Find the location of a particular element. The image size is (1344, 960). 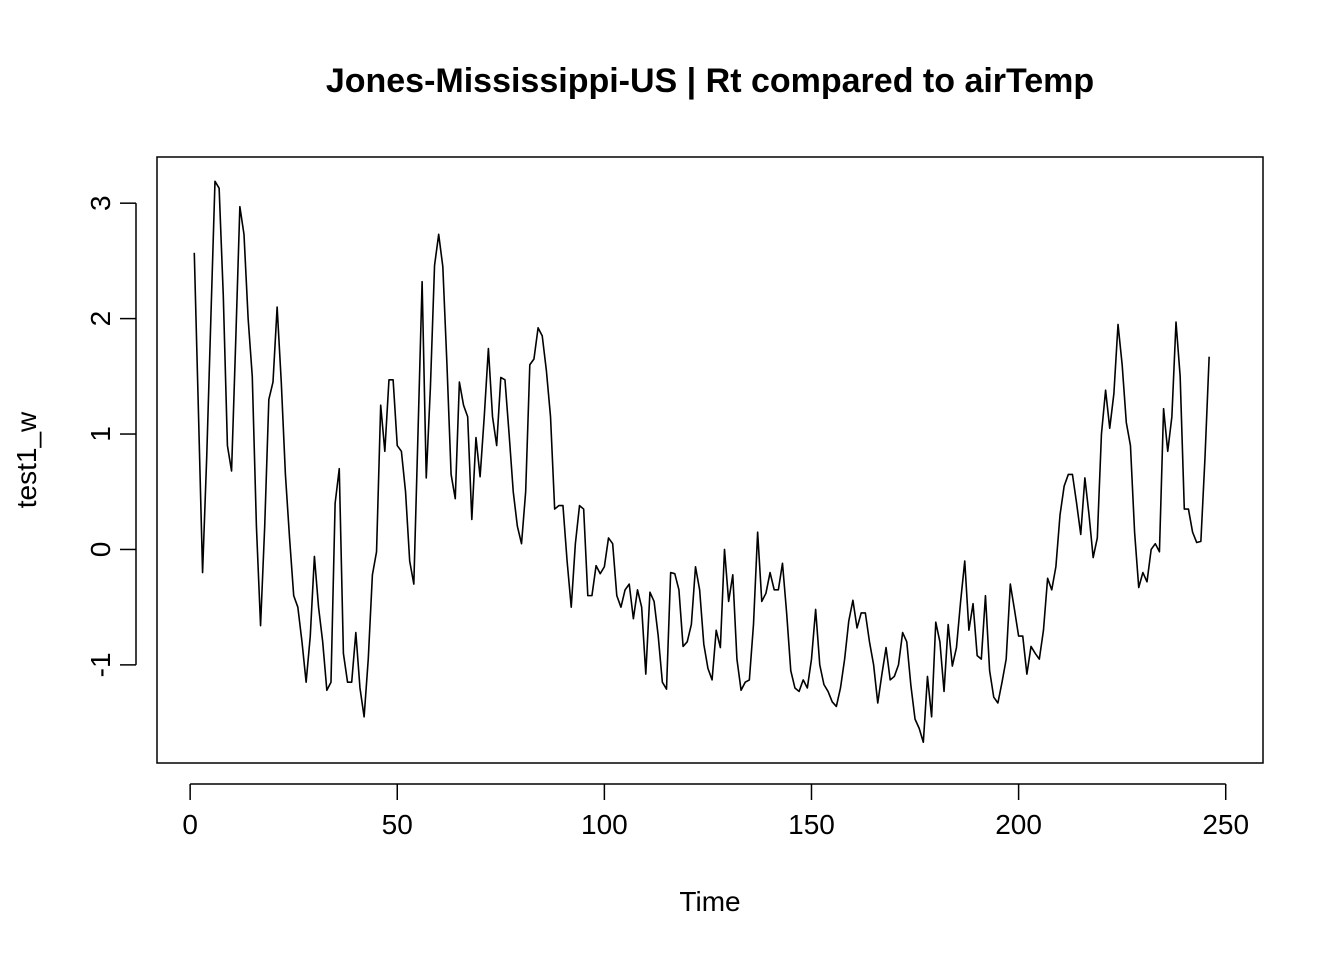

y-tick-label: -1 is located at coordinates (100, 664).